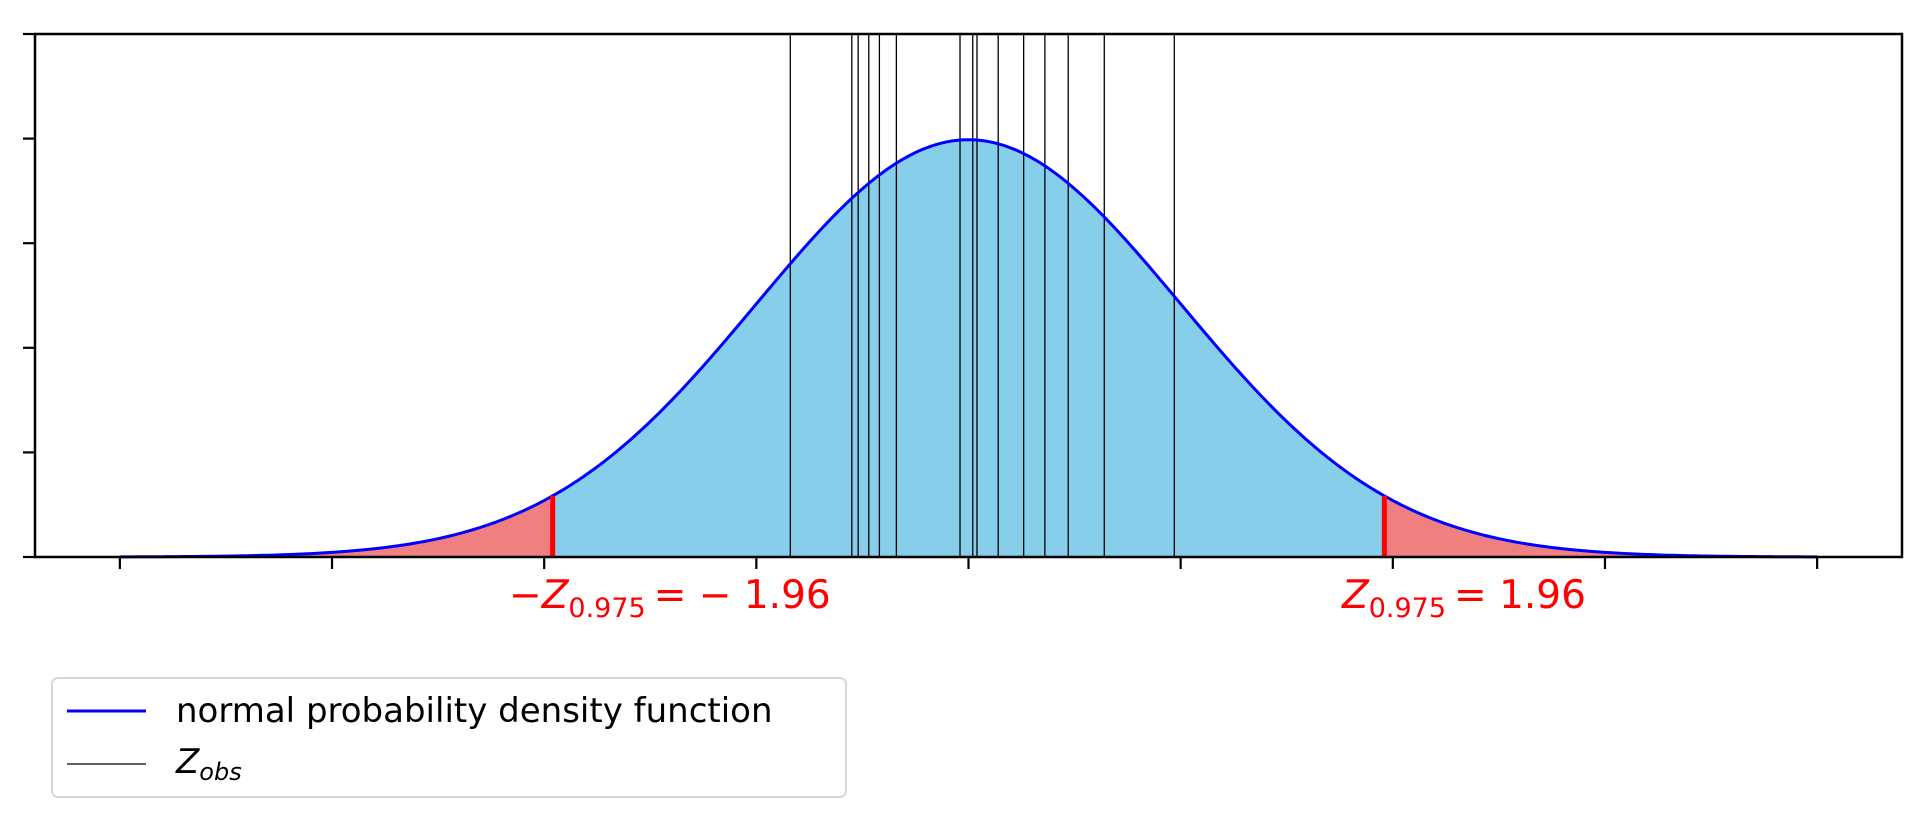 The height and width of the screenshot is (827, 1926). Describe the element at coordinates (106, 711) in the screenshot. I see `legend-swatch-pdf` at that location.